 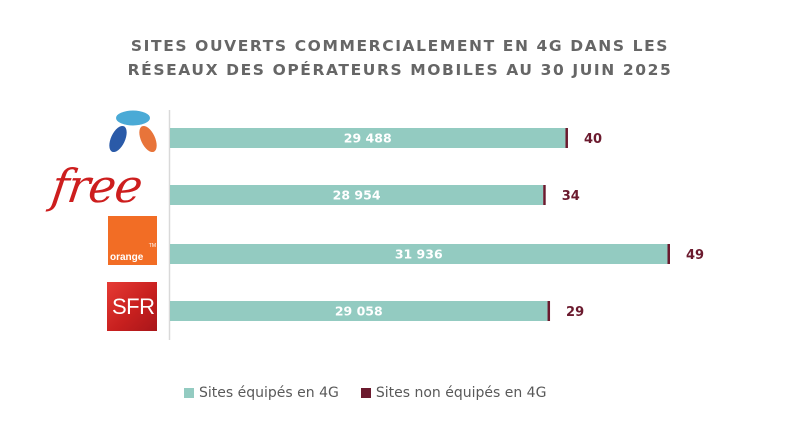 I want to click on data-label-equipped-1: 28 954, so click(x=357, y=195).